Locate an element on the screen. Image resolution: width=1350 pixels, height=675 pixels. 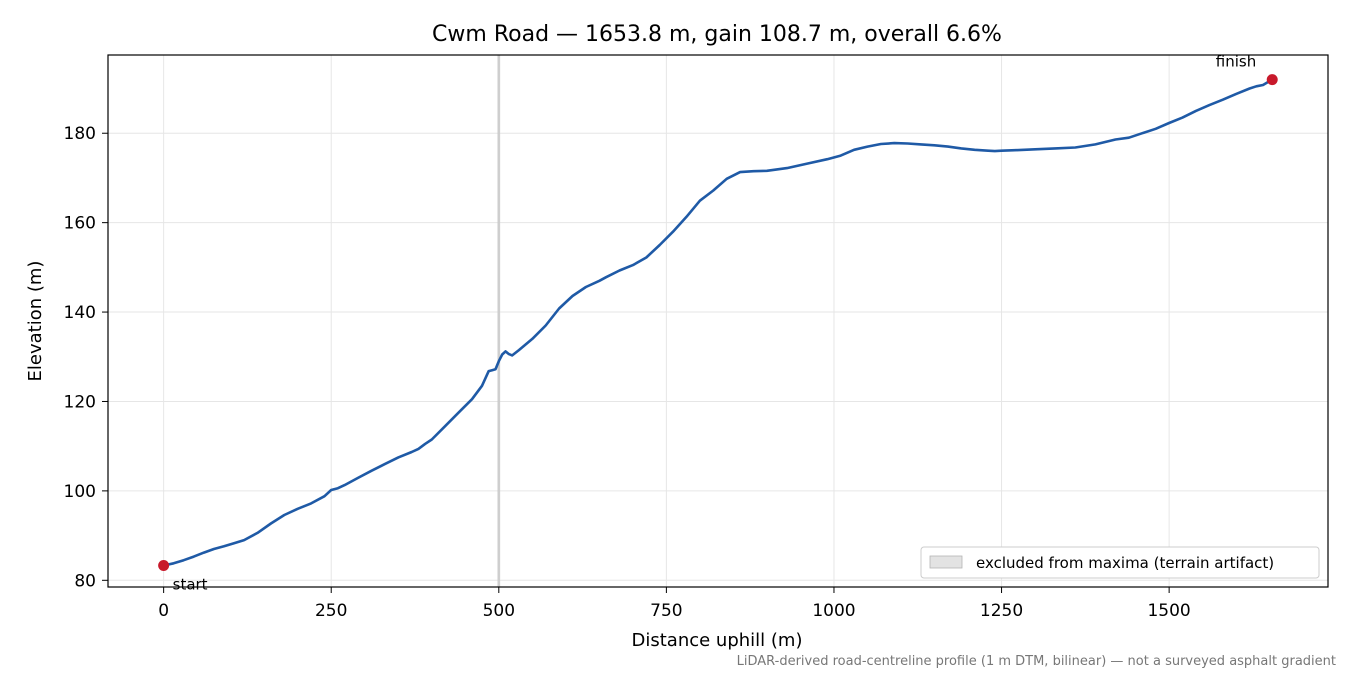
legend: excluded from maxima (terrain artifact) is located at coordinates (1120, 562).